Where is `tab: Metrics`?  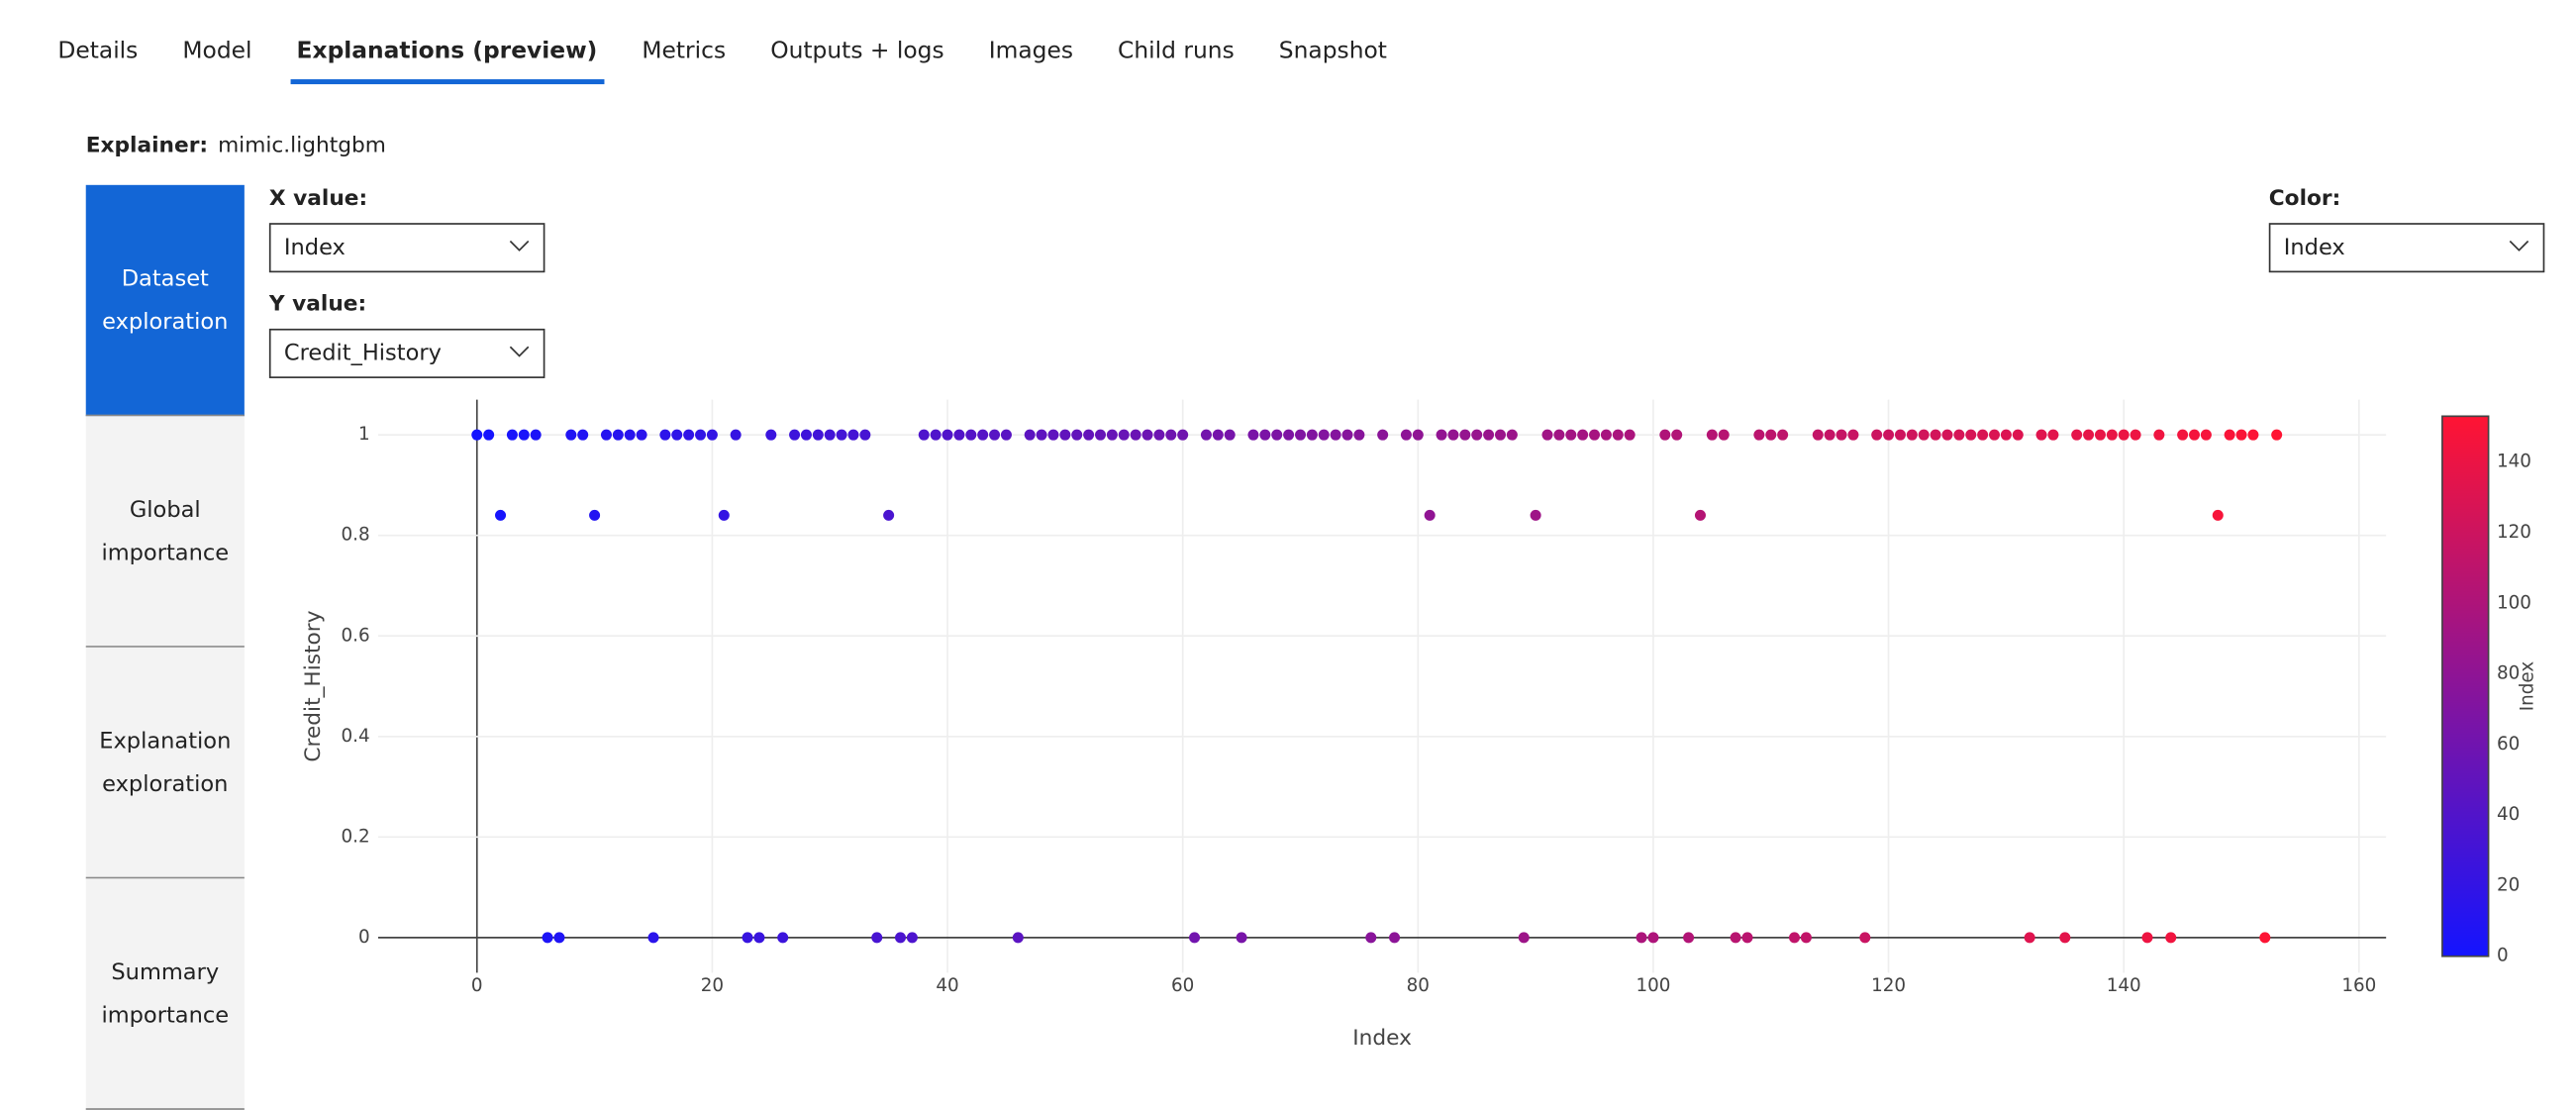 tab: Metrics is located at coordinates (685, 51).